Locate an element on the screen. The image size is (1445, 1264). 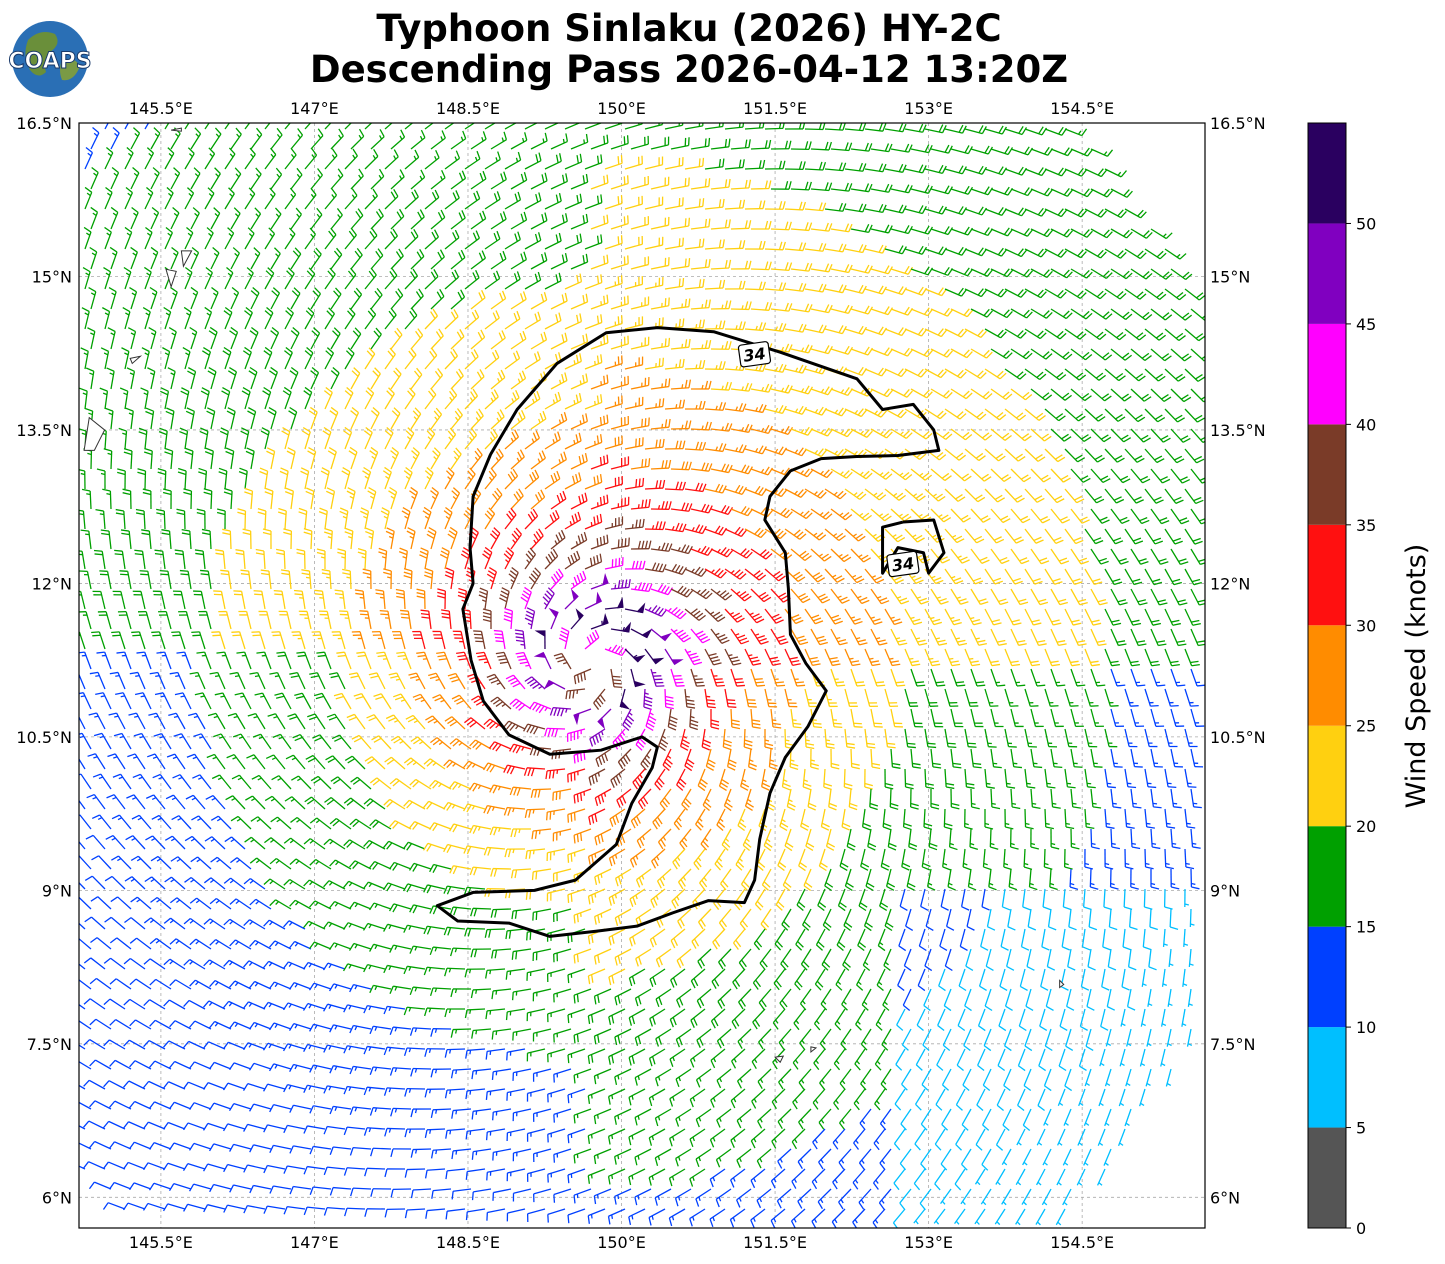
colorbar-label: Wind Speed (knots) is located at coordinates (1416, 676).